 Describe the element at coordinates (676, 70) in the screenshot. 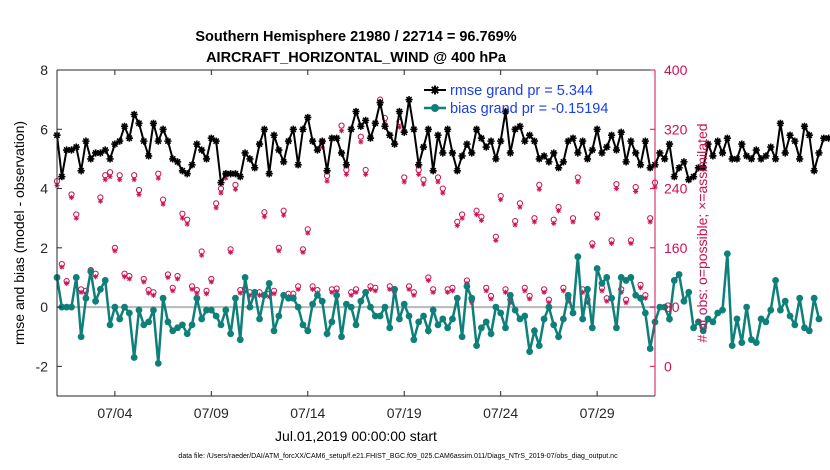

I see `right-y-tick-label: 400` at that location.